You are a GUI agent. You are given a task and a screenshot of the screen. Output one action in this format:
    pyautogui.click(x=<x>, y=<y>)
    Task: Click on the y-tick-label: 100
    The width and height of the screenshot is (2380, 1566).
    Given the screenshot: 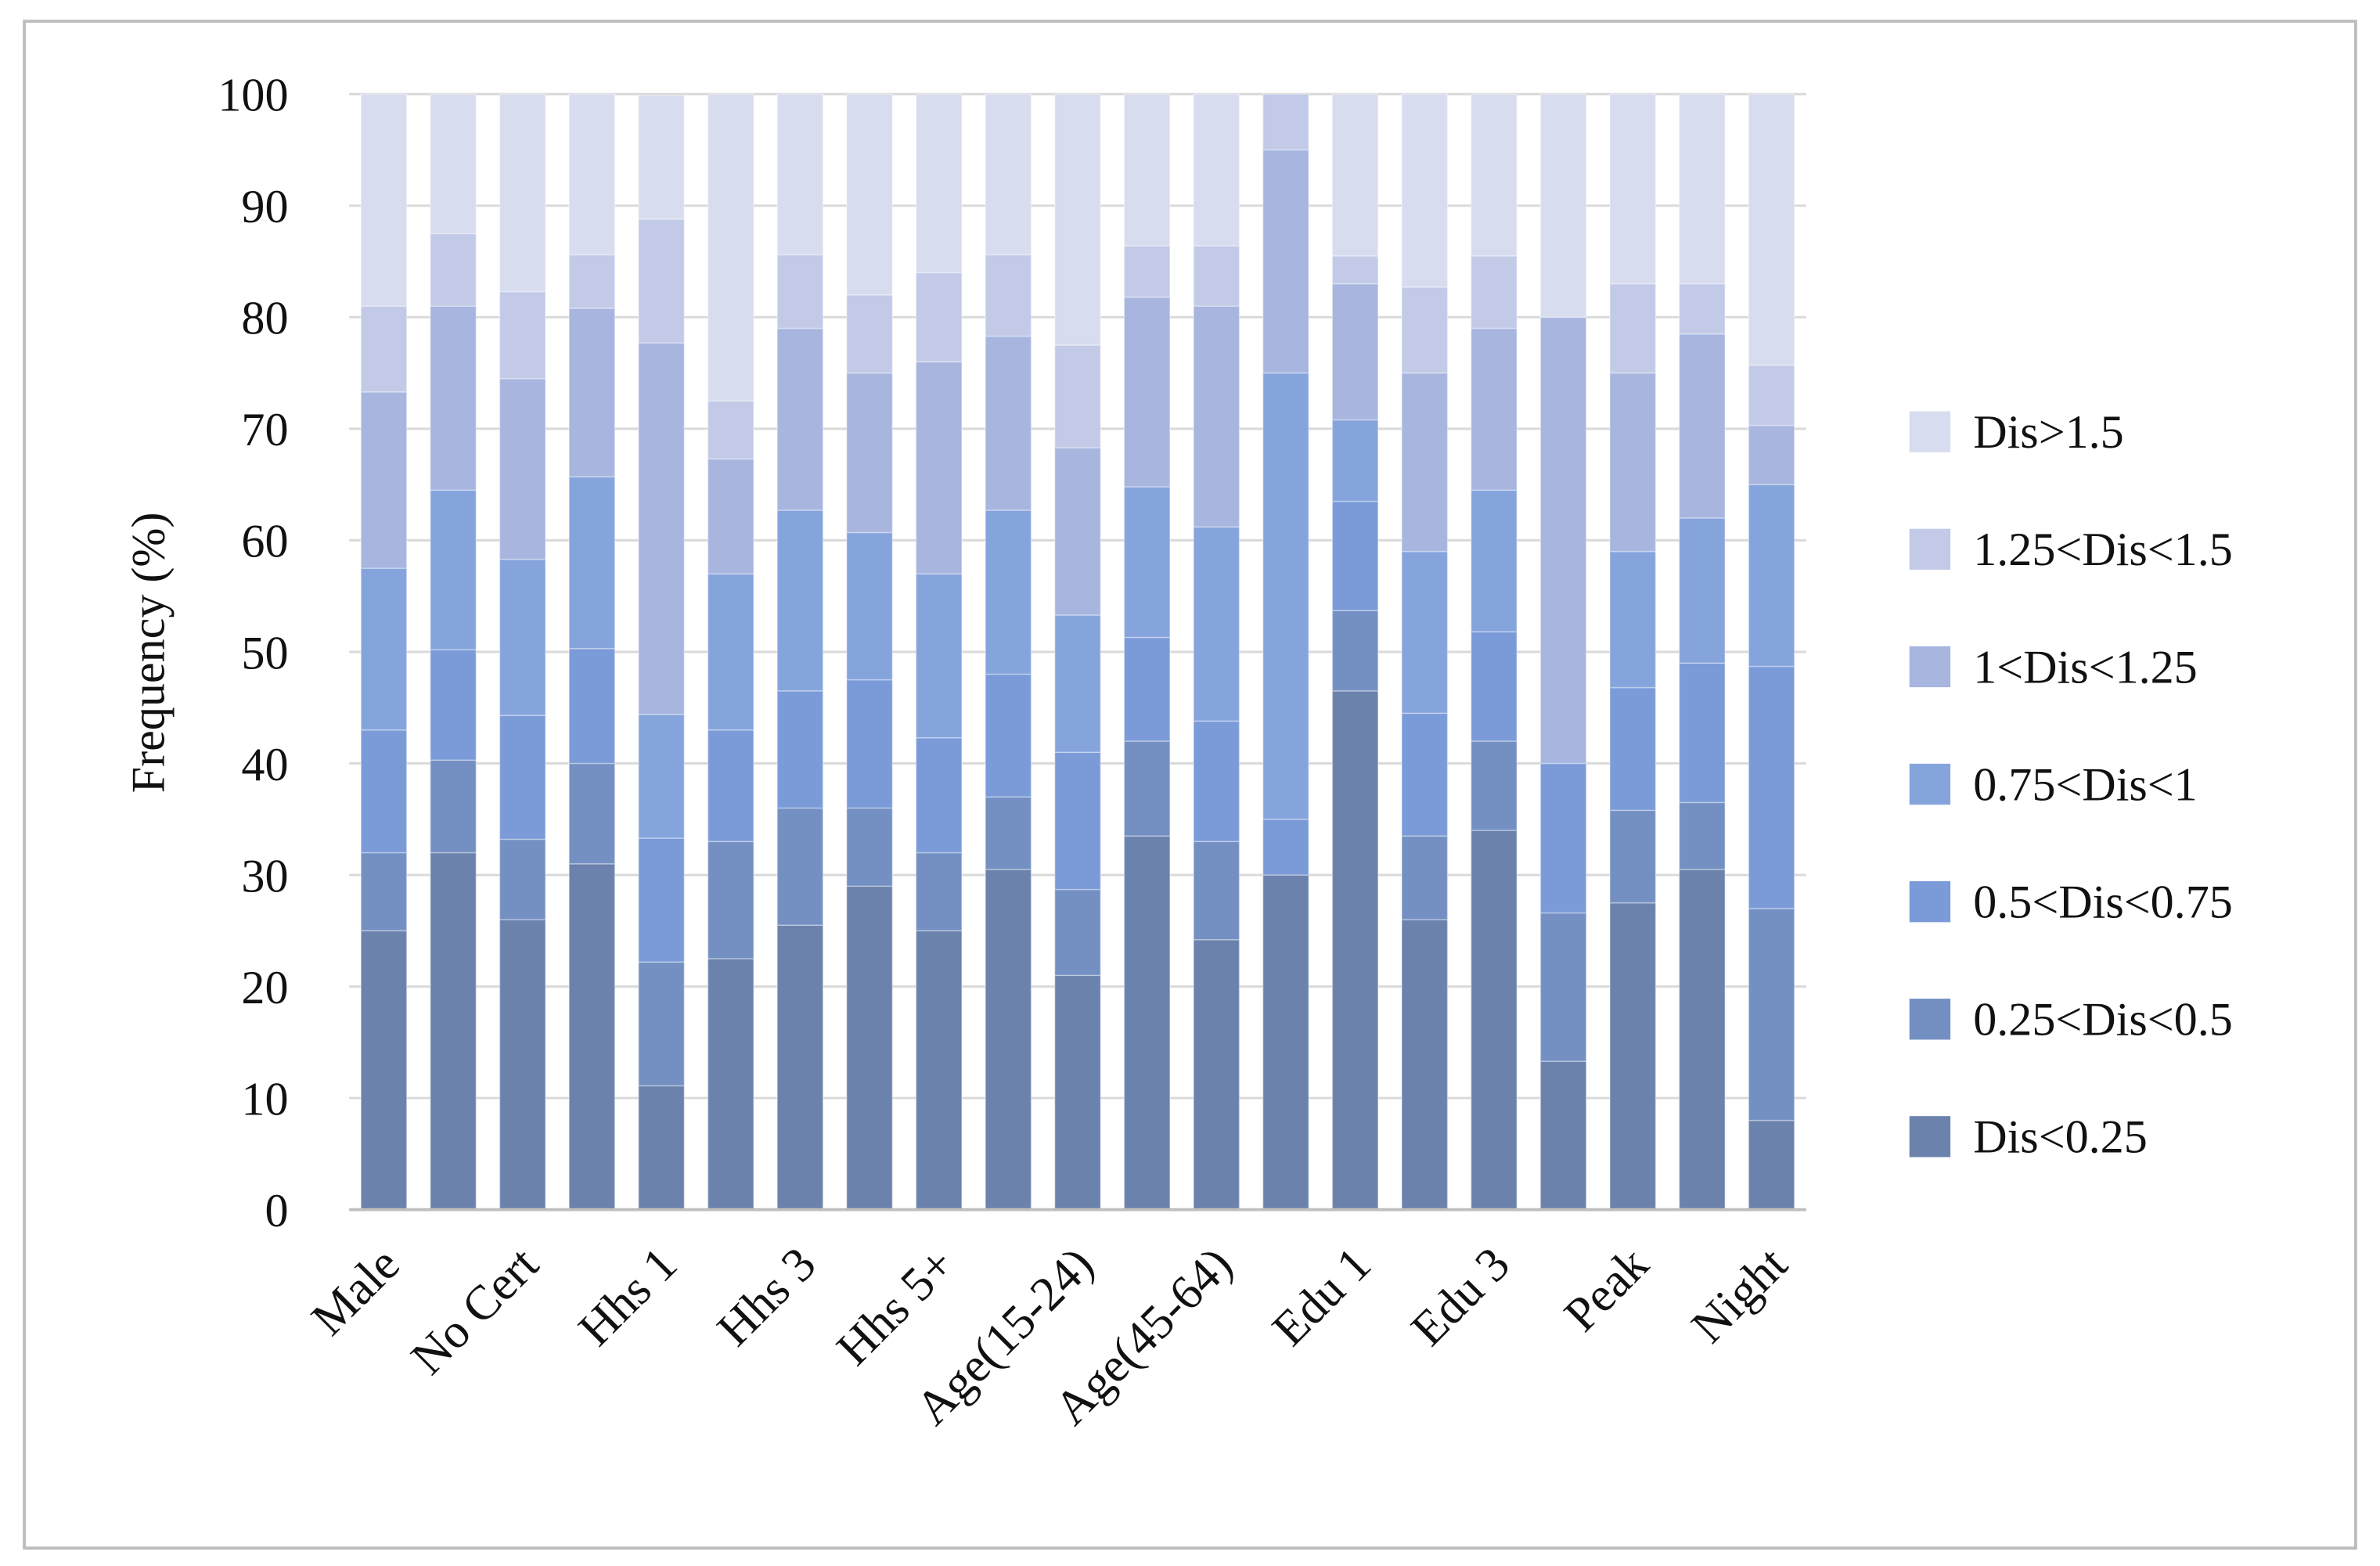 What is the action you would take?
    pyautogui.click(x=253, y=96)
    